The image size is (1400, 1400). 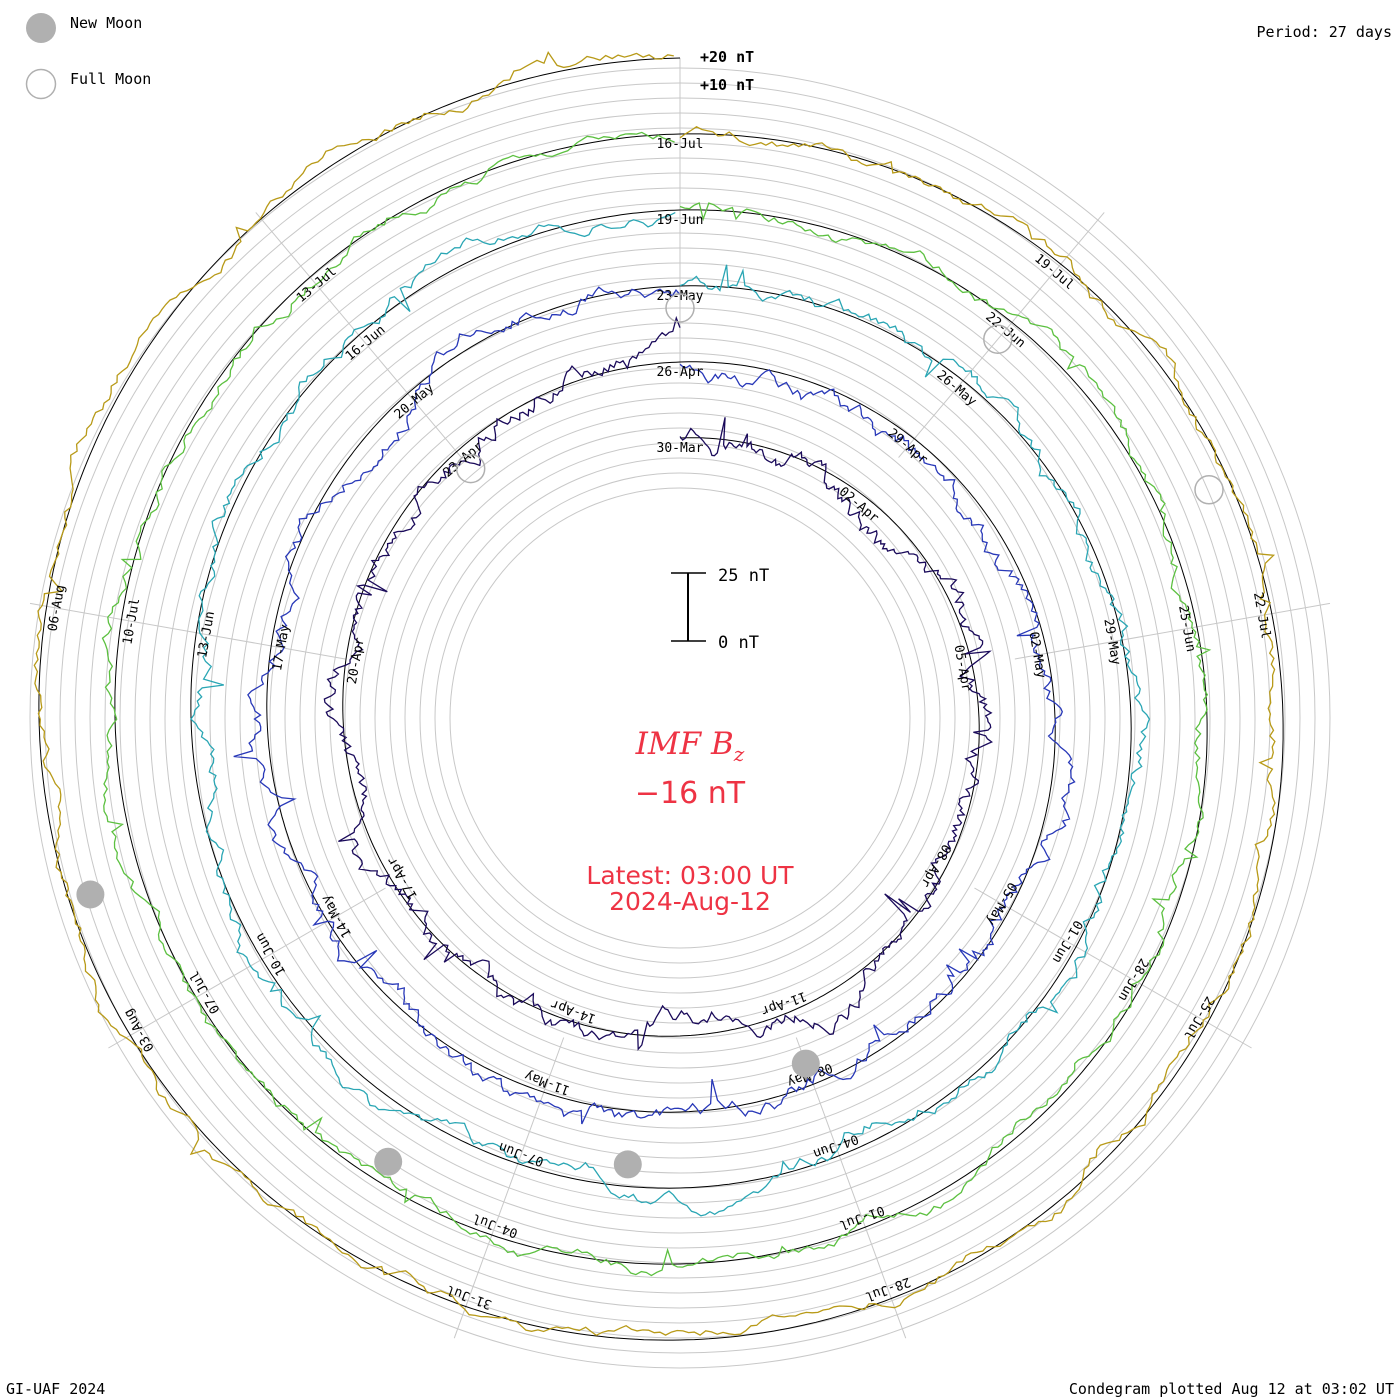 I want to click on outer-scale-20: +20 nT, so click(x=727, y=57).